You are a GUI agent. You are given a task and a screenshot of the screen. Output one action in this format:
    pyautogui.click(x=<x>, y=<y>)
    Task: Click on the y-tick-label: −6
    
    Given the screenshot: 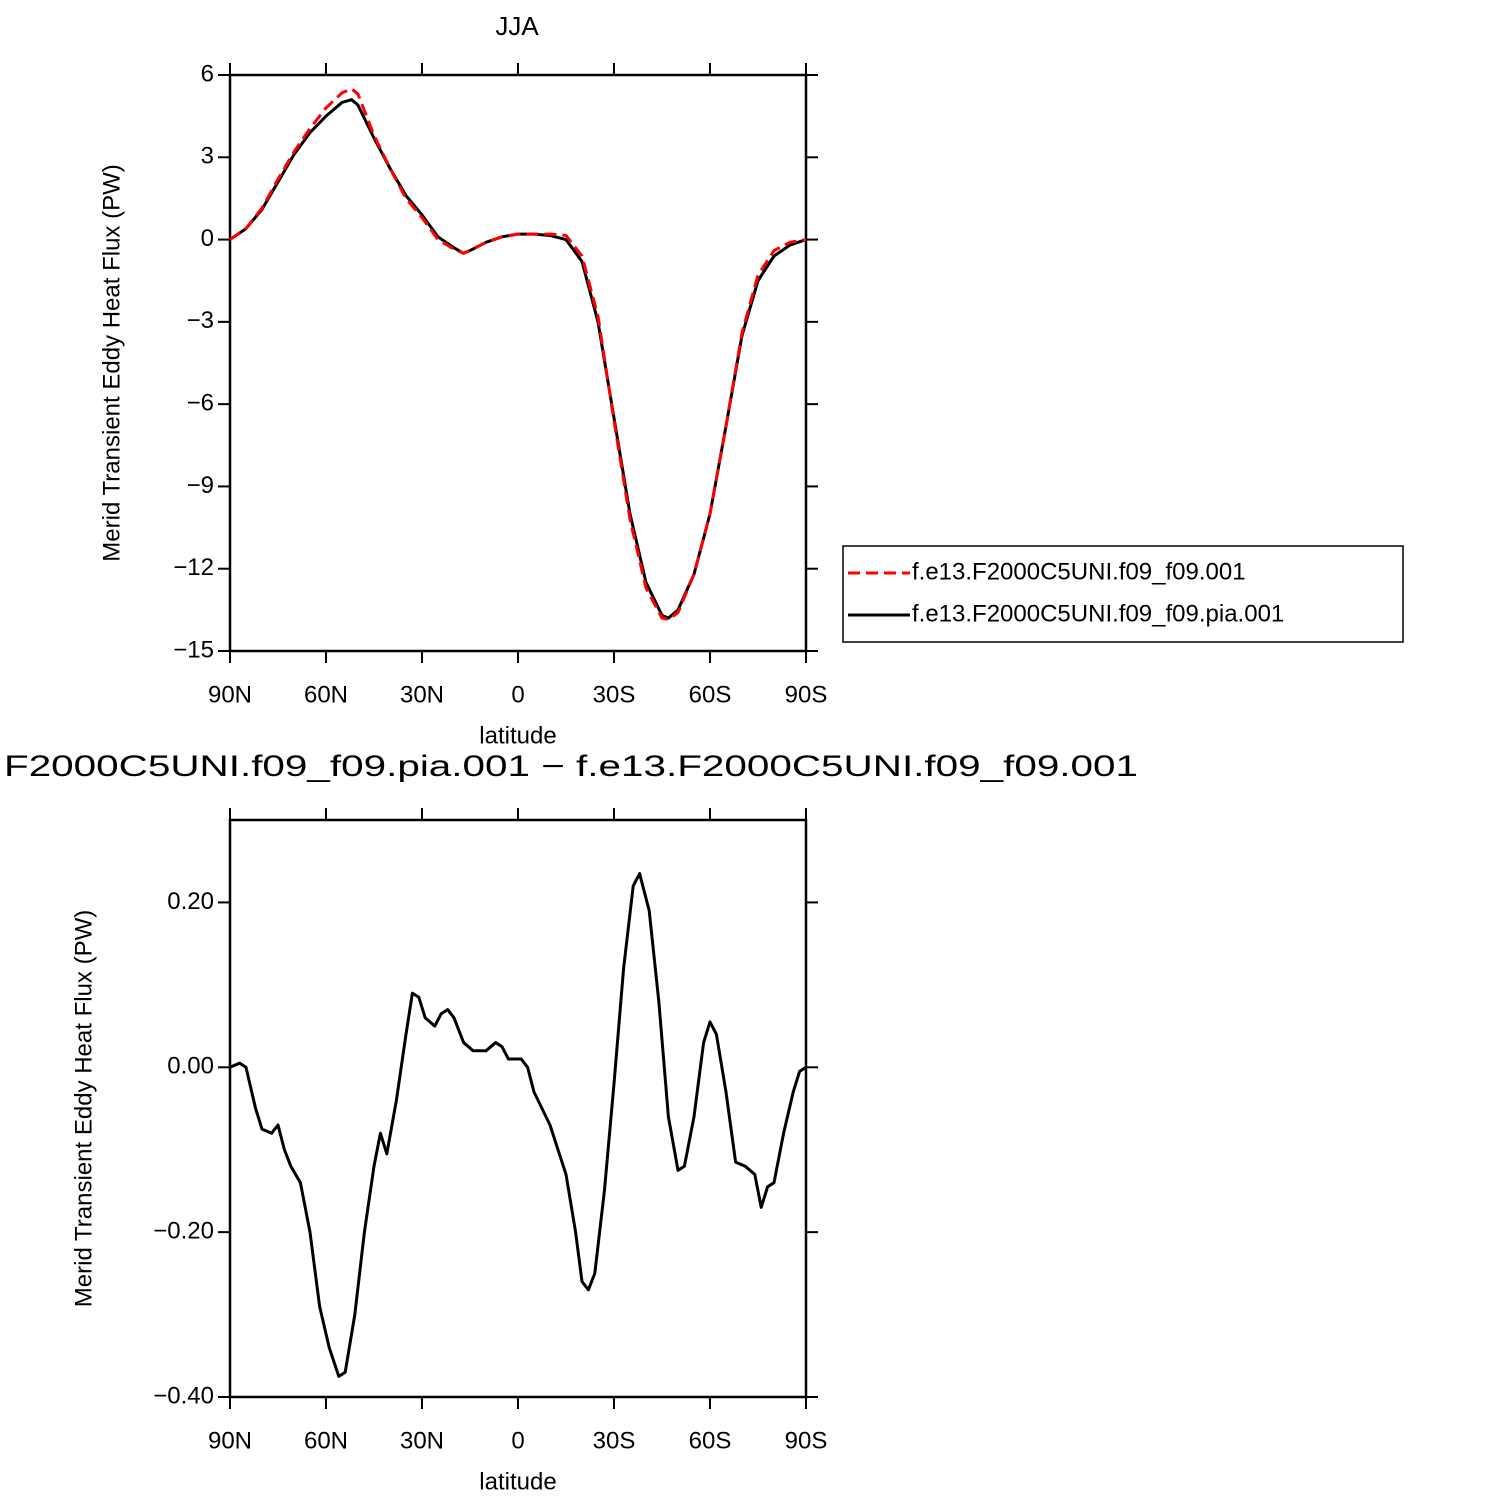 What is the action you would take?
    pyautogui.click(x=200, y=402)
    